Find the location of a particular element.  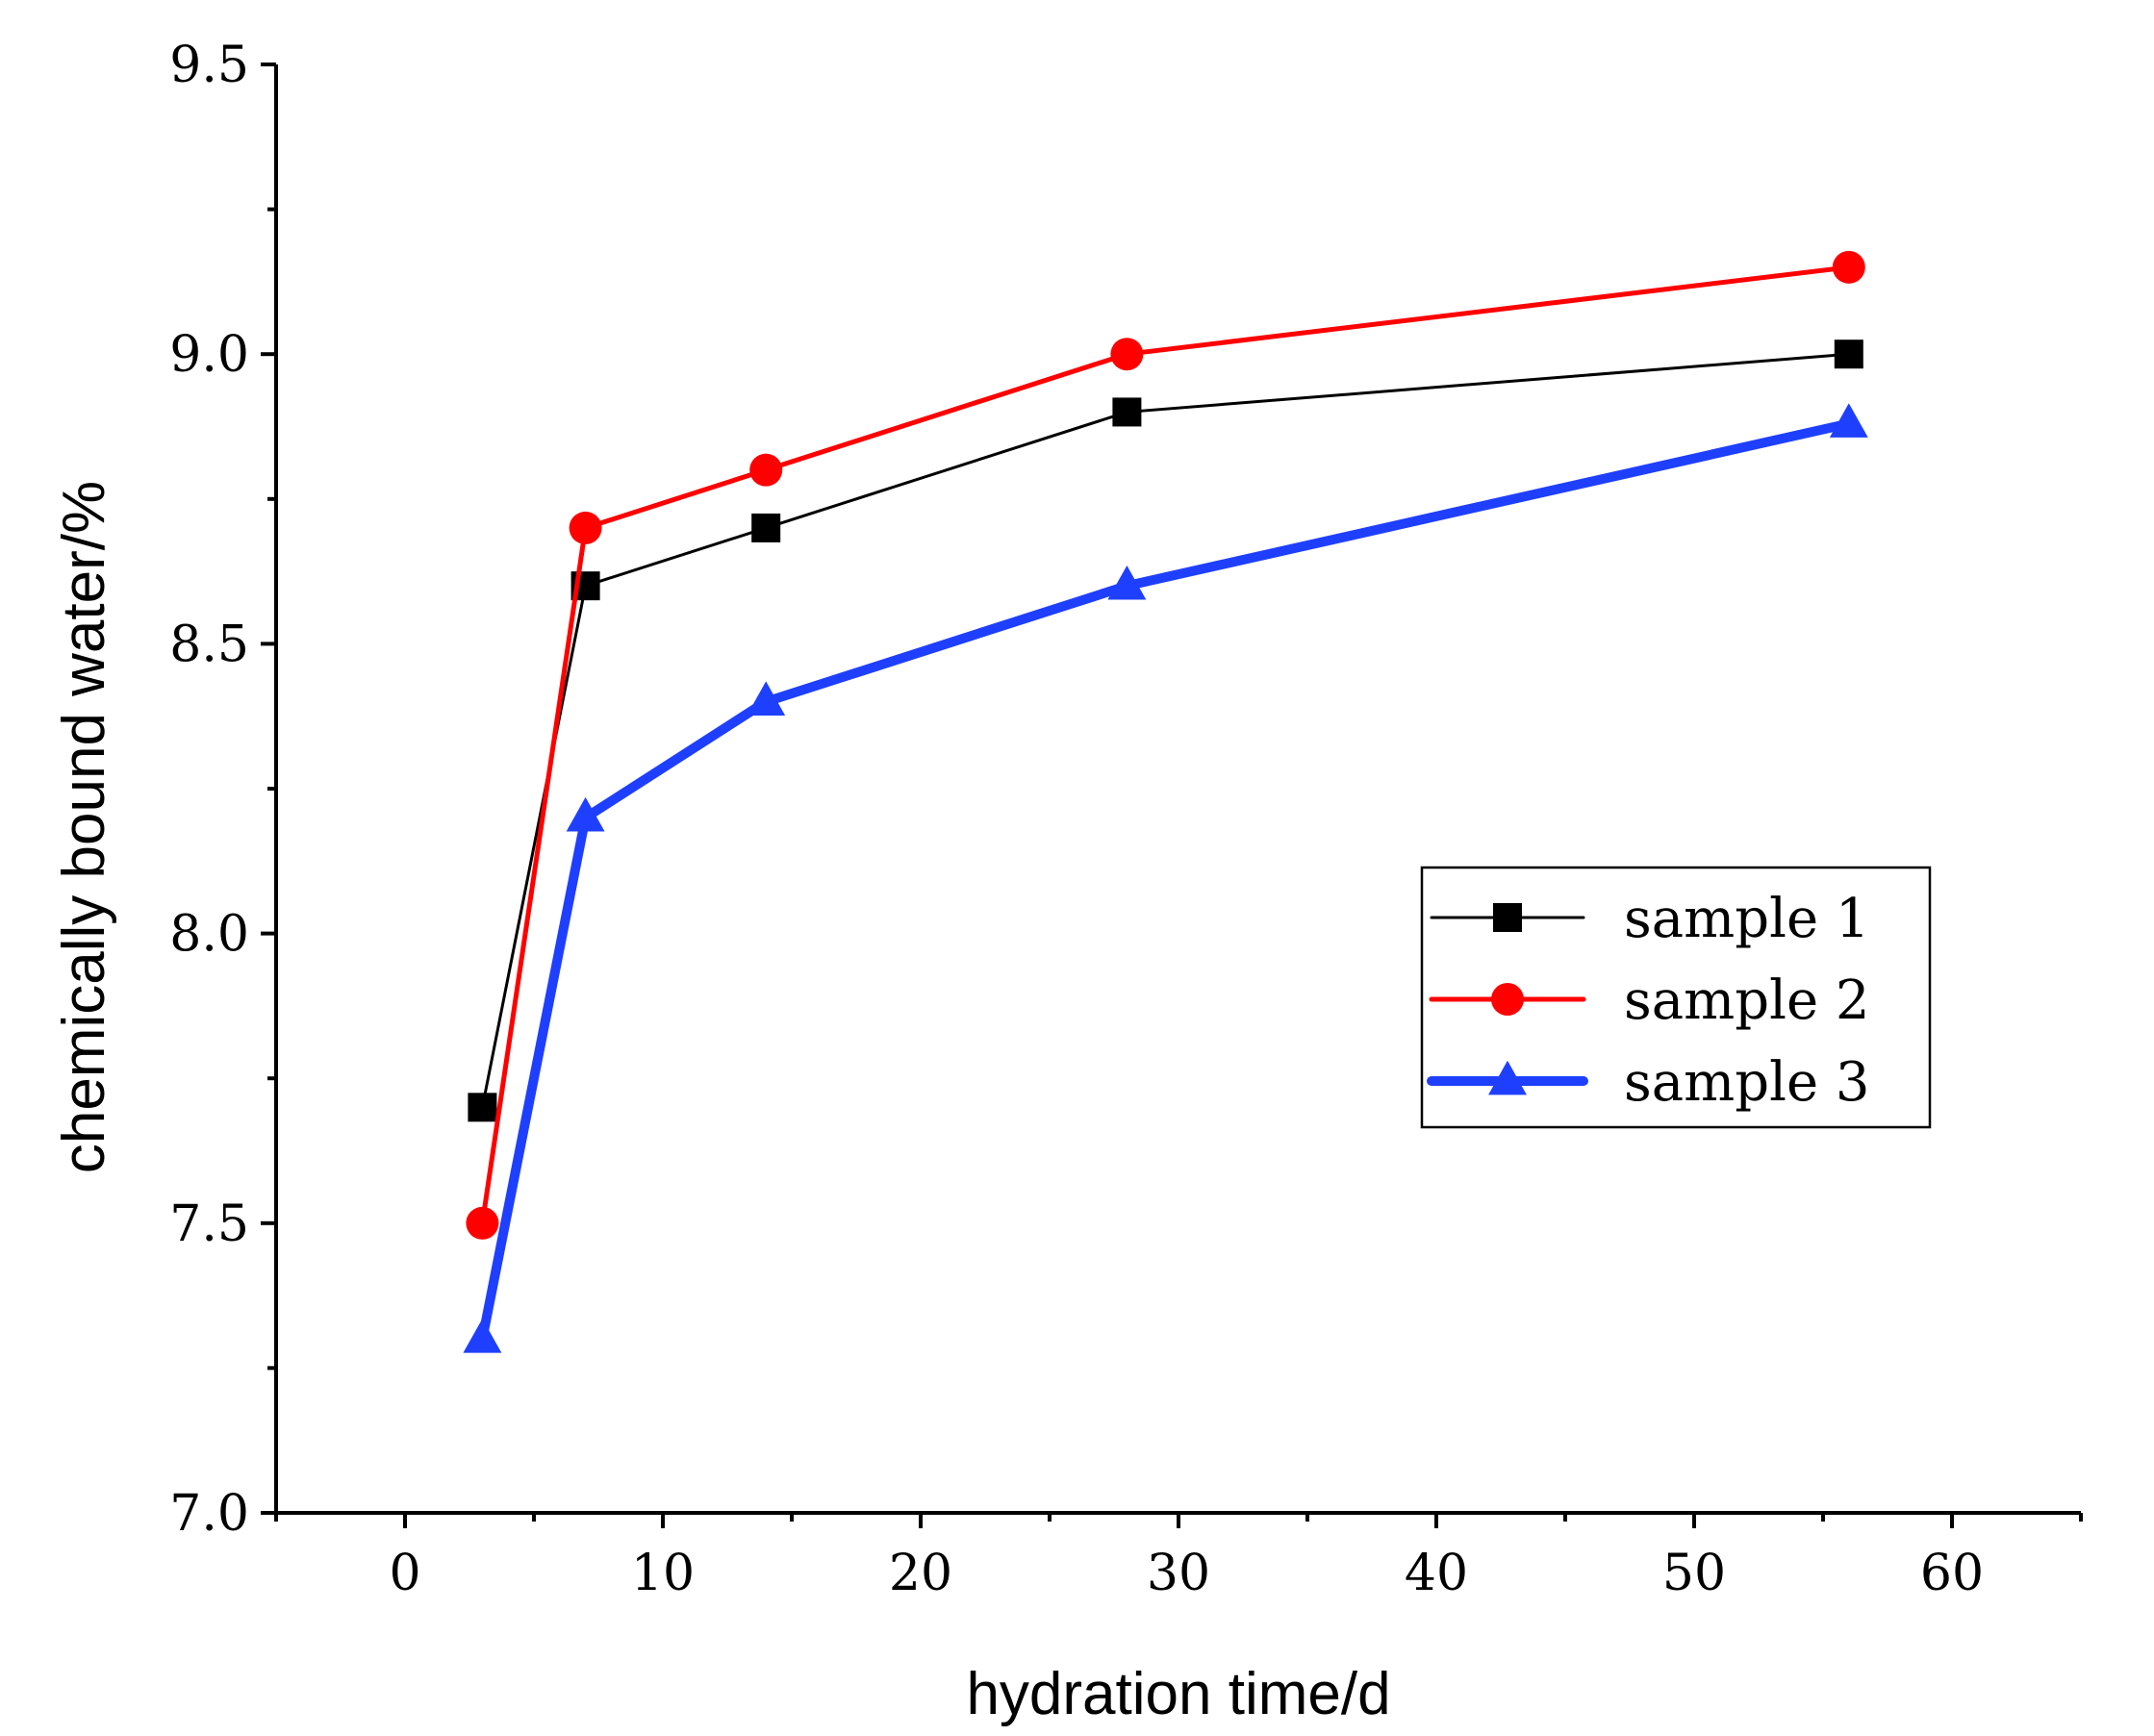

x-tick-label: 20 is located at coordinates (920, 1573).